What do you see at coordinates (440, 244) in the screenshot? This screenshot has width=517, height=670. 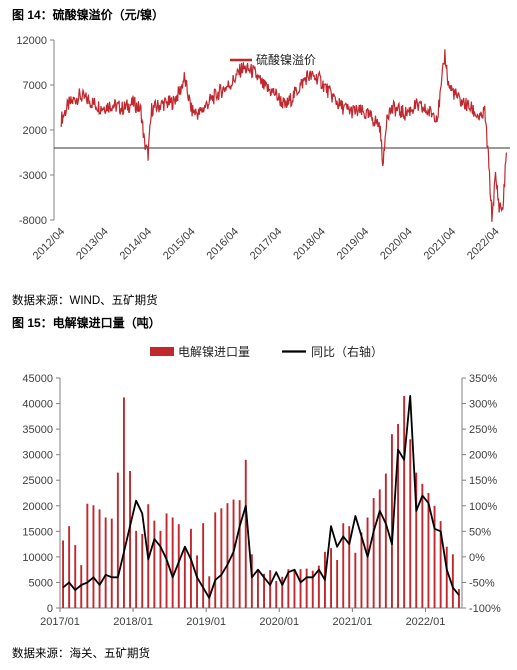 I see `x-tick-label: 2021/04` at bounding box center [440, 244].